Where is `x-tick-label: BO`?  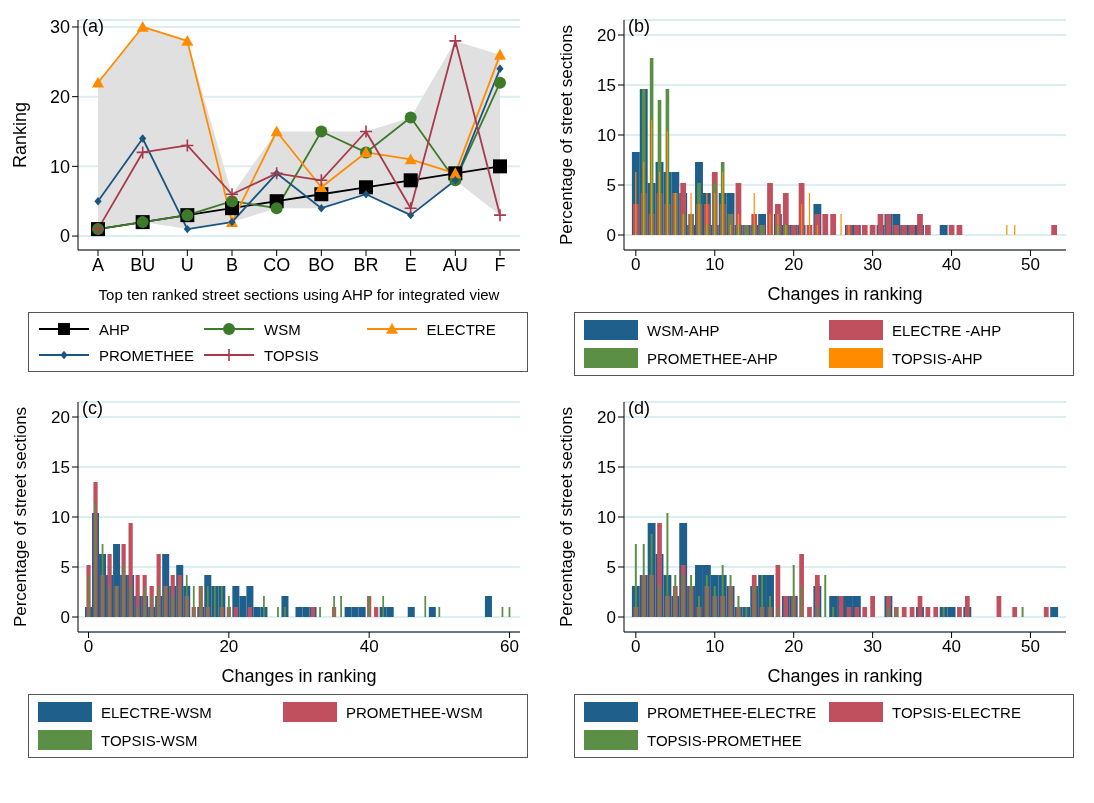
x-tick-label: BO is located at coordinates (321, 264).